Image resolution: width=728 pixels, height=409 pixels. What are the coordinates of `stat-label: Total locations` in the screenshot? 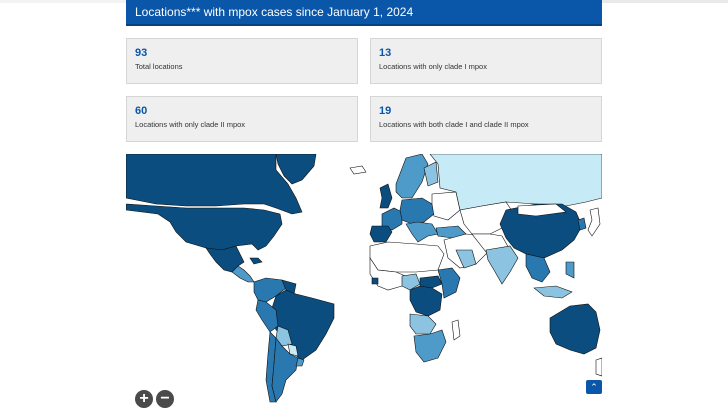 It's located at (159, 66).